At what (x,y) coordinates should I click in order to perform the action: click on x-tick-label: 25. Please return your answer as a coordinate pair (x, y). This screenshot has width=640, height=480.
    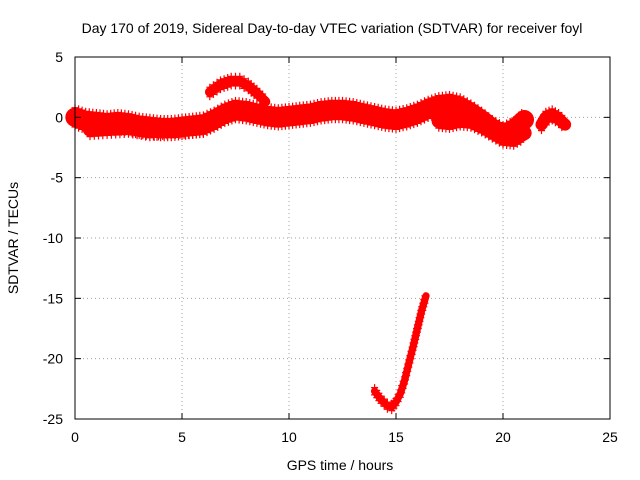
    Looking at the image, I should click on (610, 437).